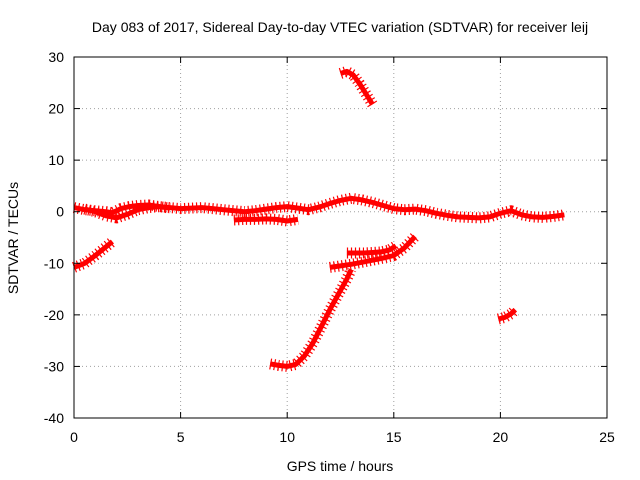  What do you see at coordinates (56, 160) in the screenshot?
I see `y-tick-label: 10` at bounding box center [56, 160].